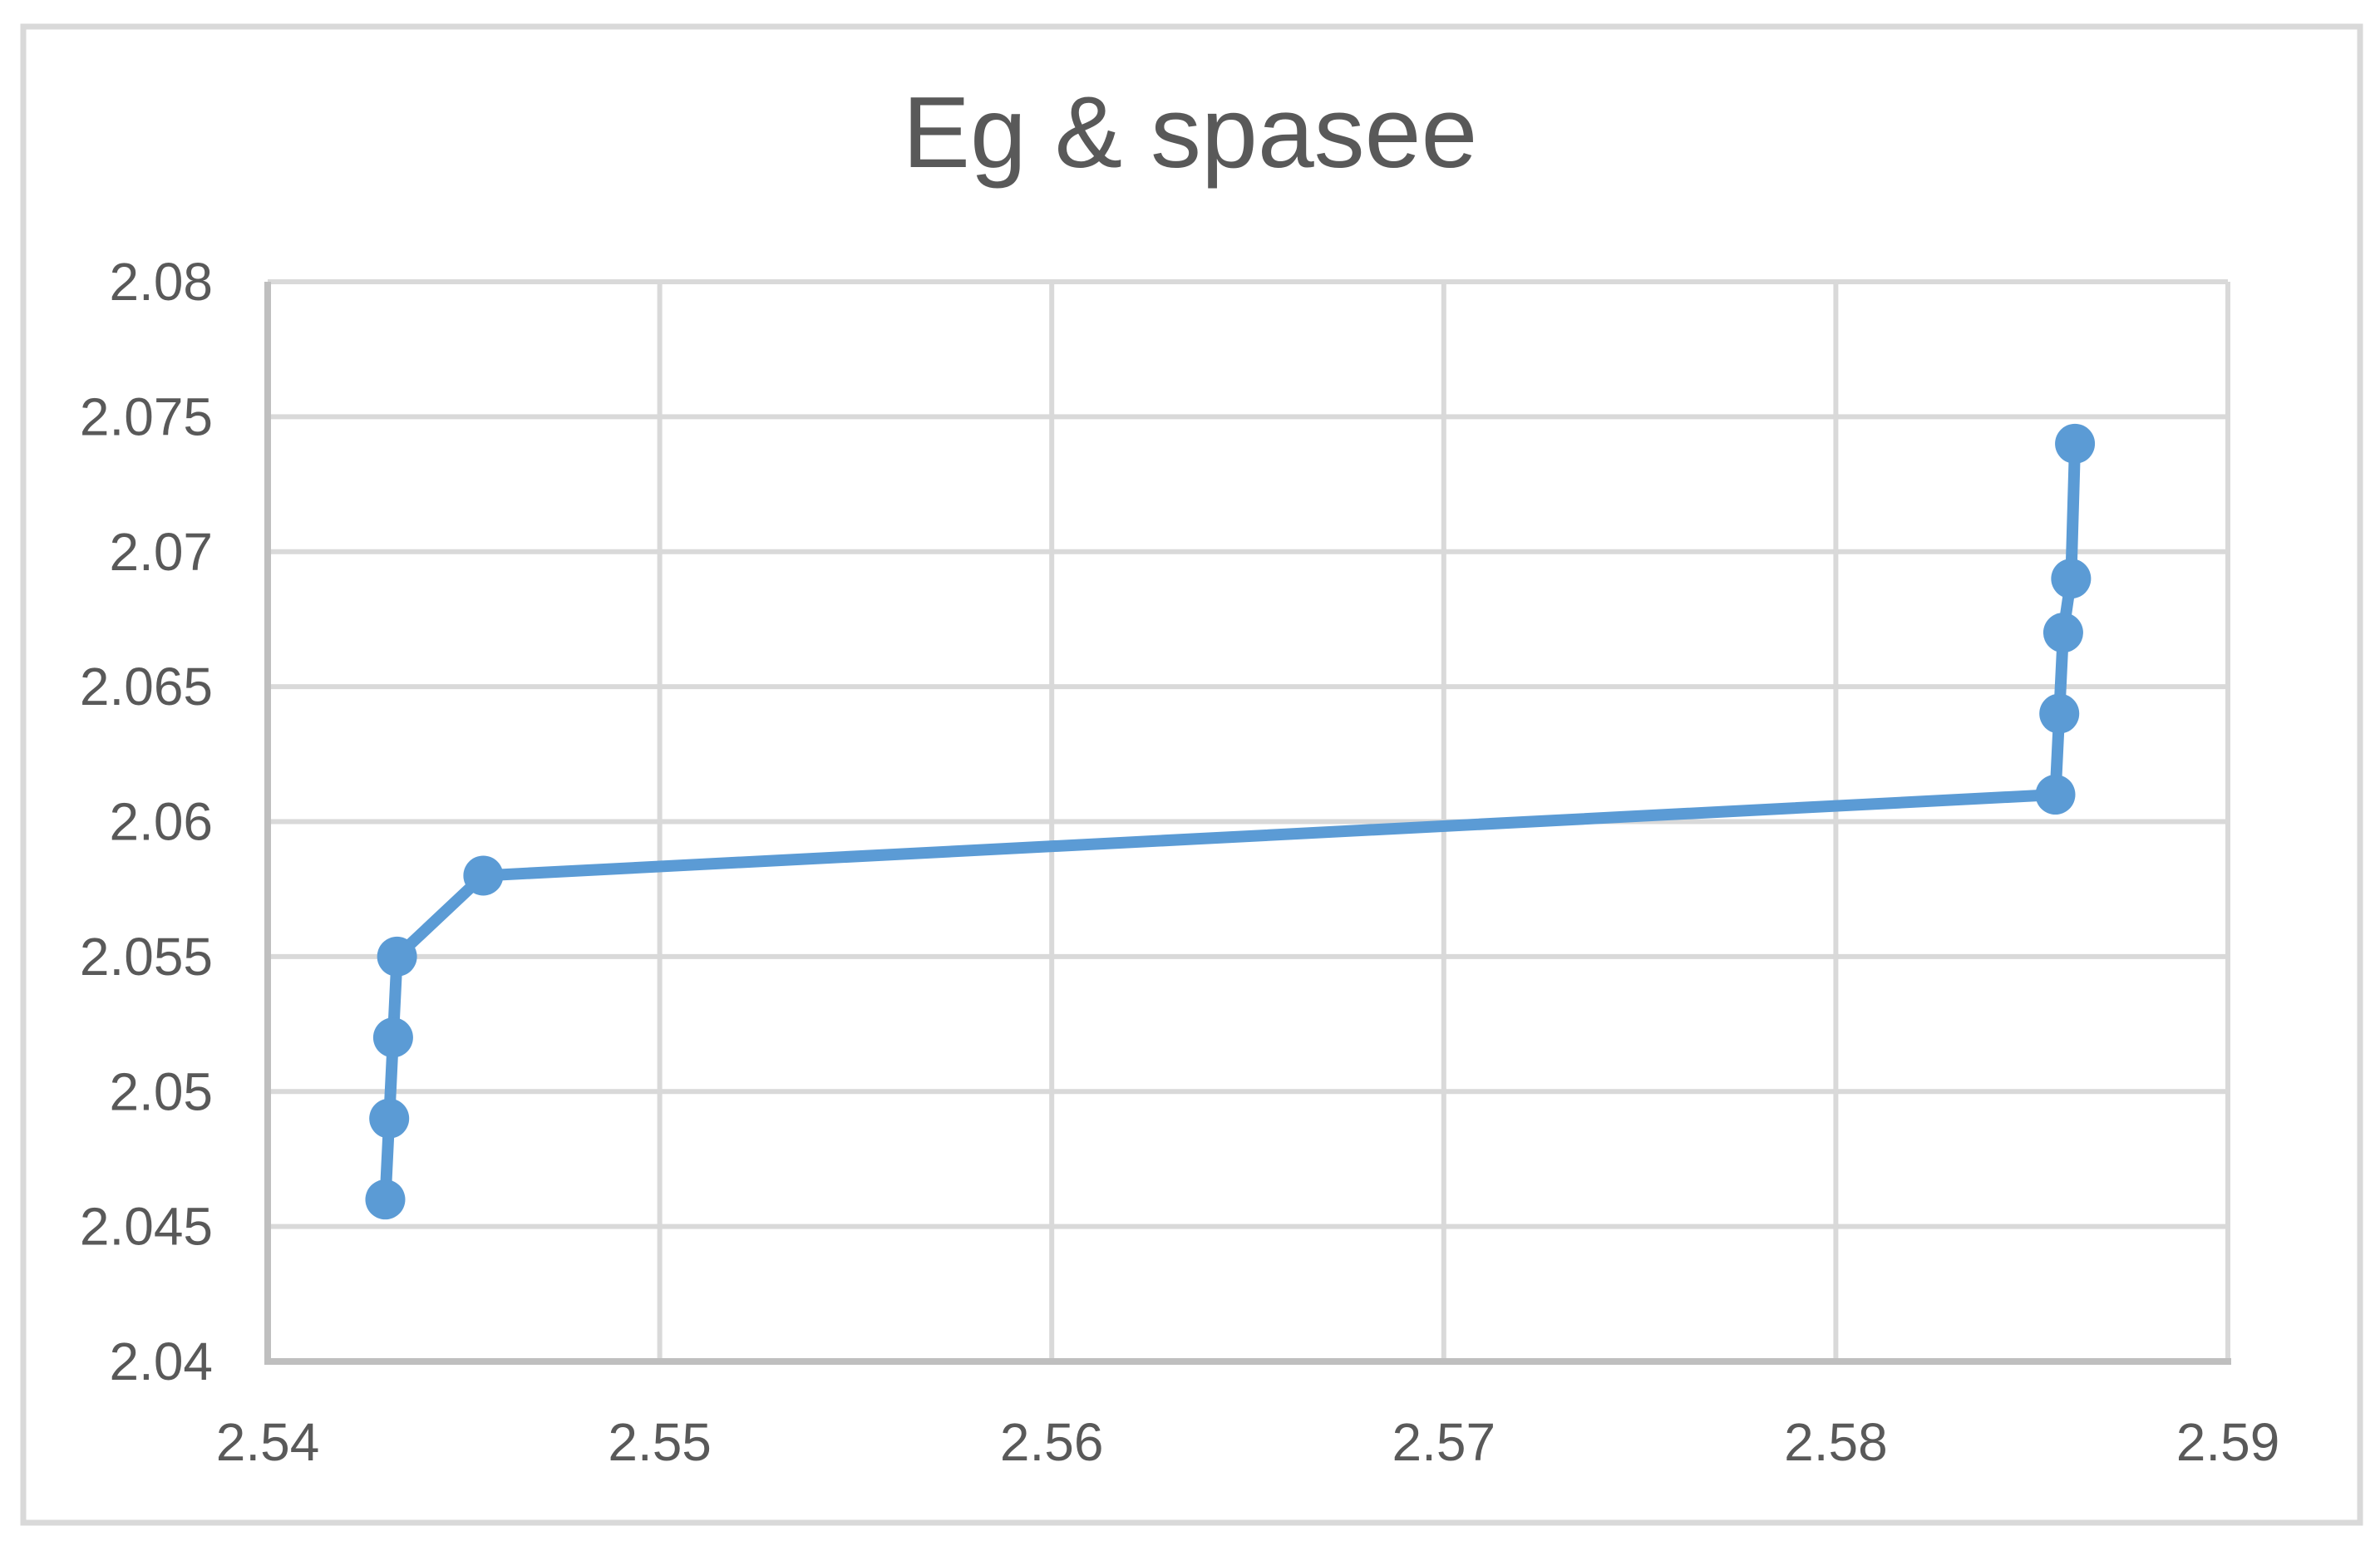 Image resolution: width=2380 pixels, height=1541 pixels. What do you see at coordinates (146, 957) in the screenshot?
I see `y-tick-label: 2.055` at bounding box center [146, 957].